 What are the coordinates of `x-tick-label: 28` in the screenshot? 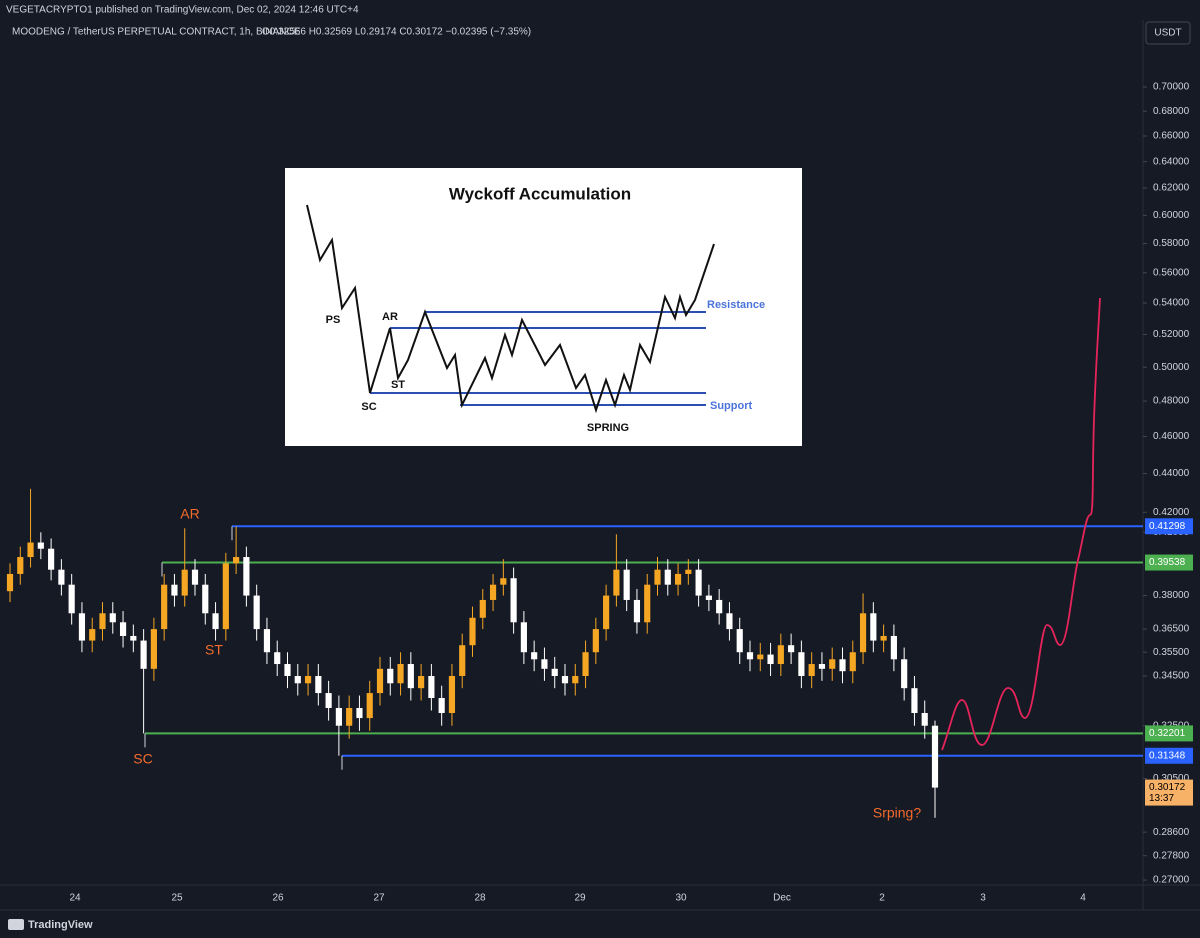 It's located at (480, 898).